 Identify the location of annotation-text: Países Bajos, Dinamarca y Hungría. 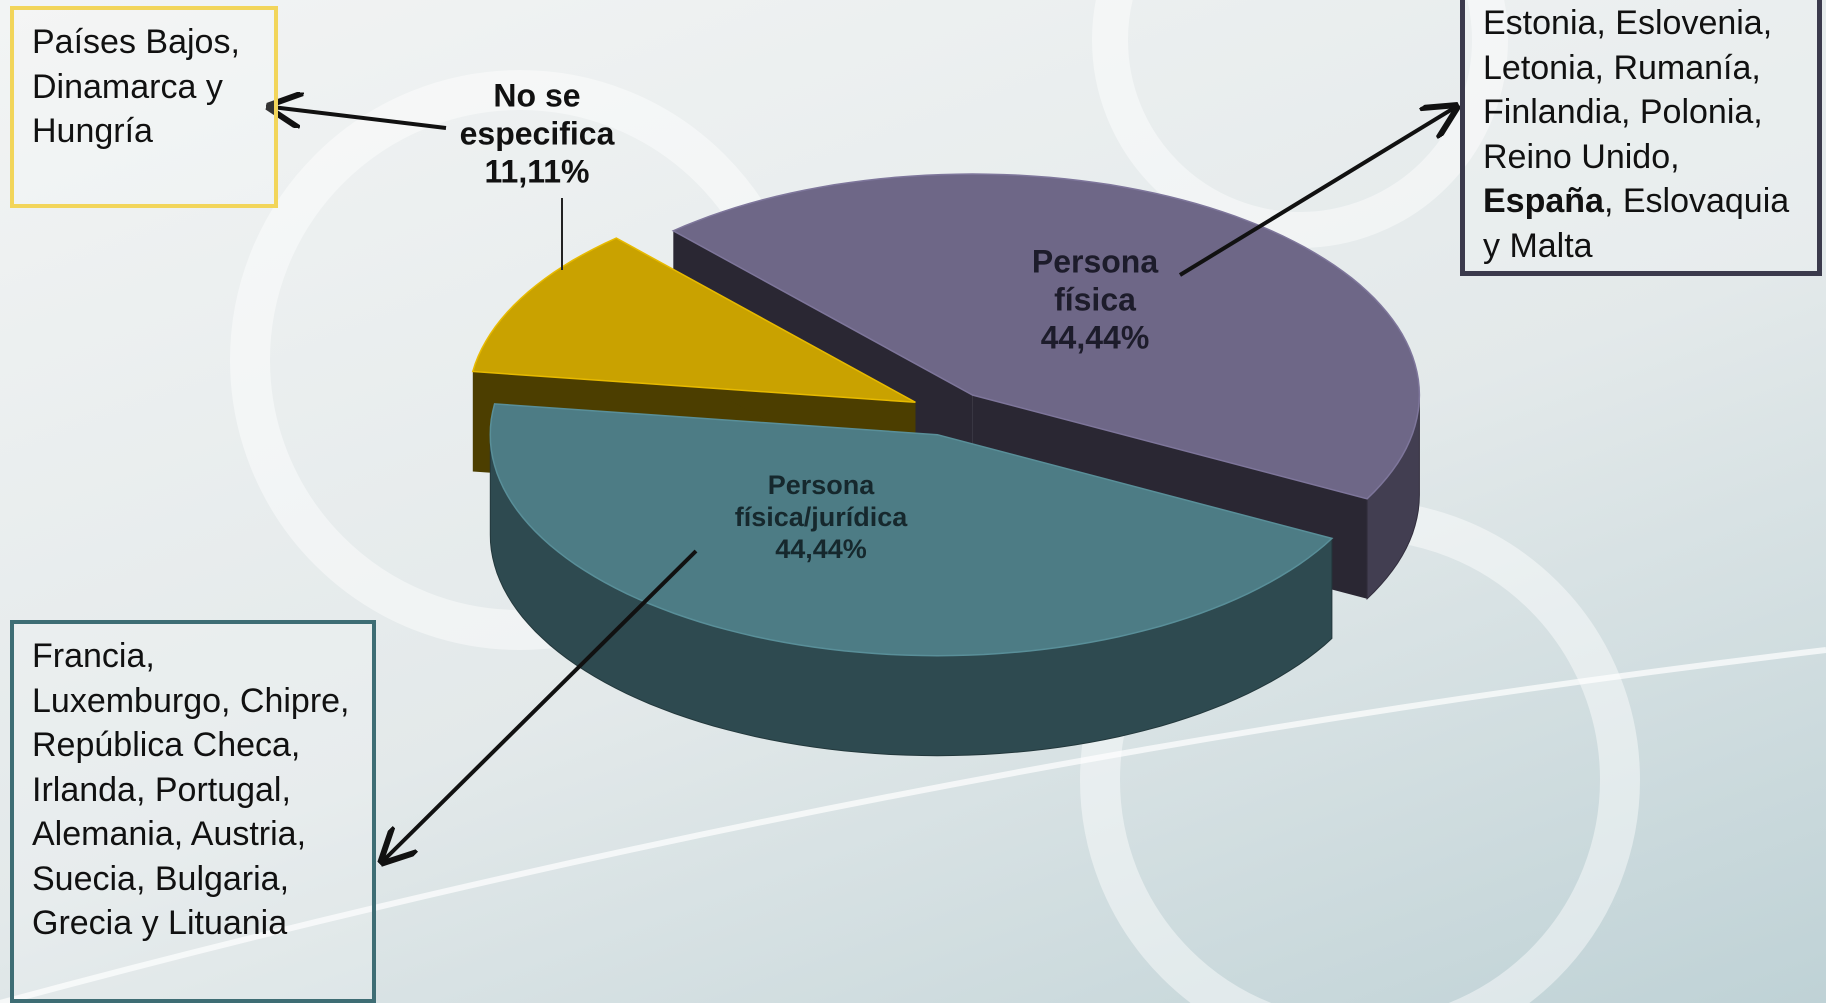
(136, 86).